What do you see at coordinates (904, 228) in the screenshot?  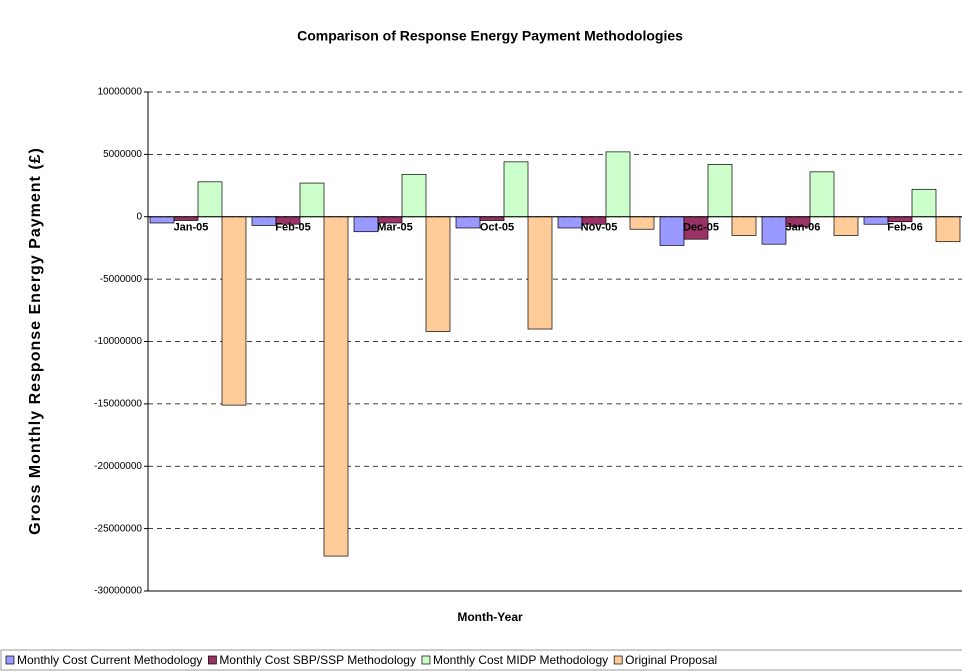 I see `x-tick-label: Feb-06` at bounding box center [904, 228].